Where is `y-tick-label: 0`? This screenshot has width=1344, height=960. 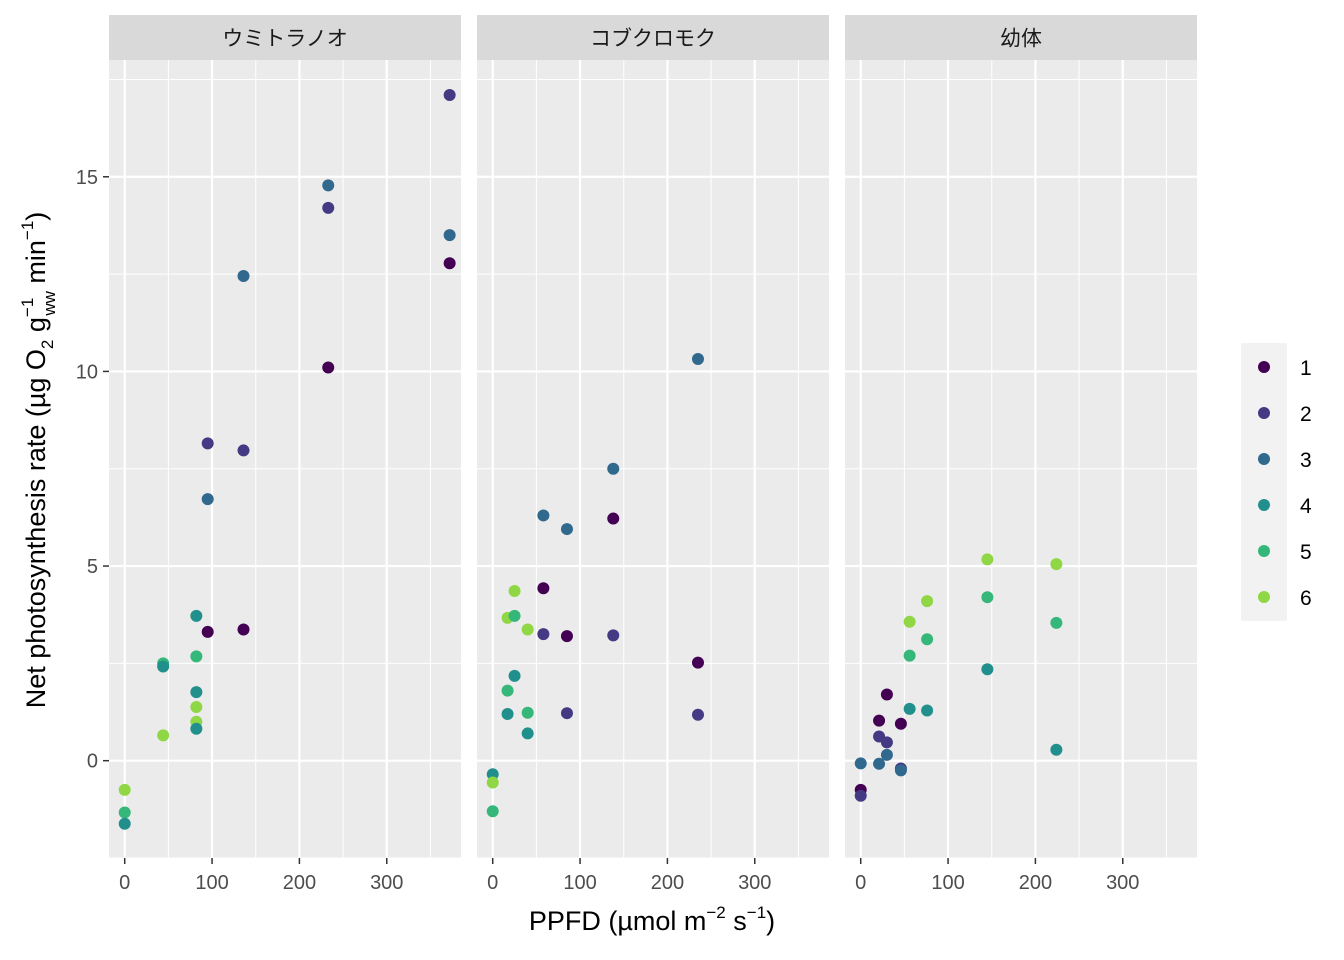 y-tick-label: 0 is located at coordinates (92, 762).